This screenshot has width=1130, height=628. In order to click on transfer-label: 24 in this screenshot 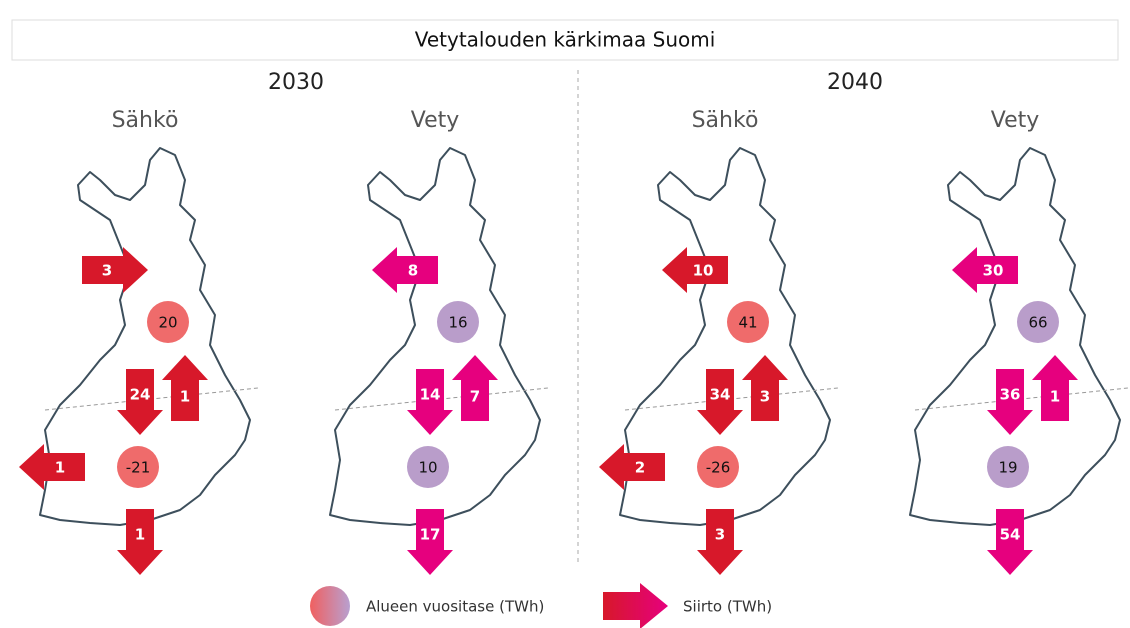, I will do `click(140, 395)`.